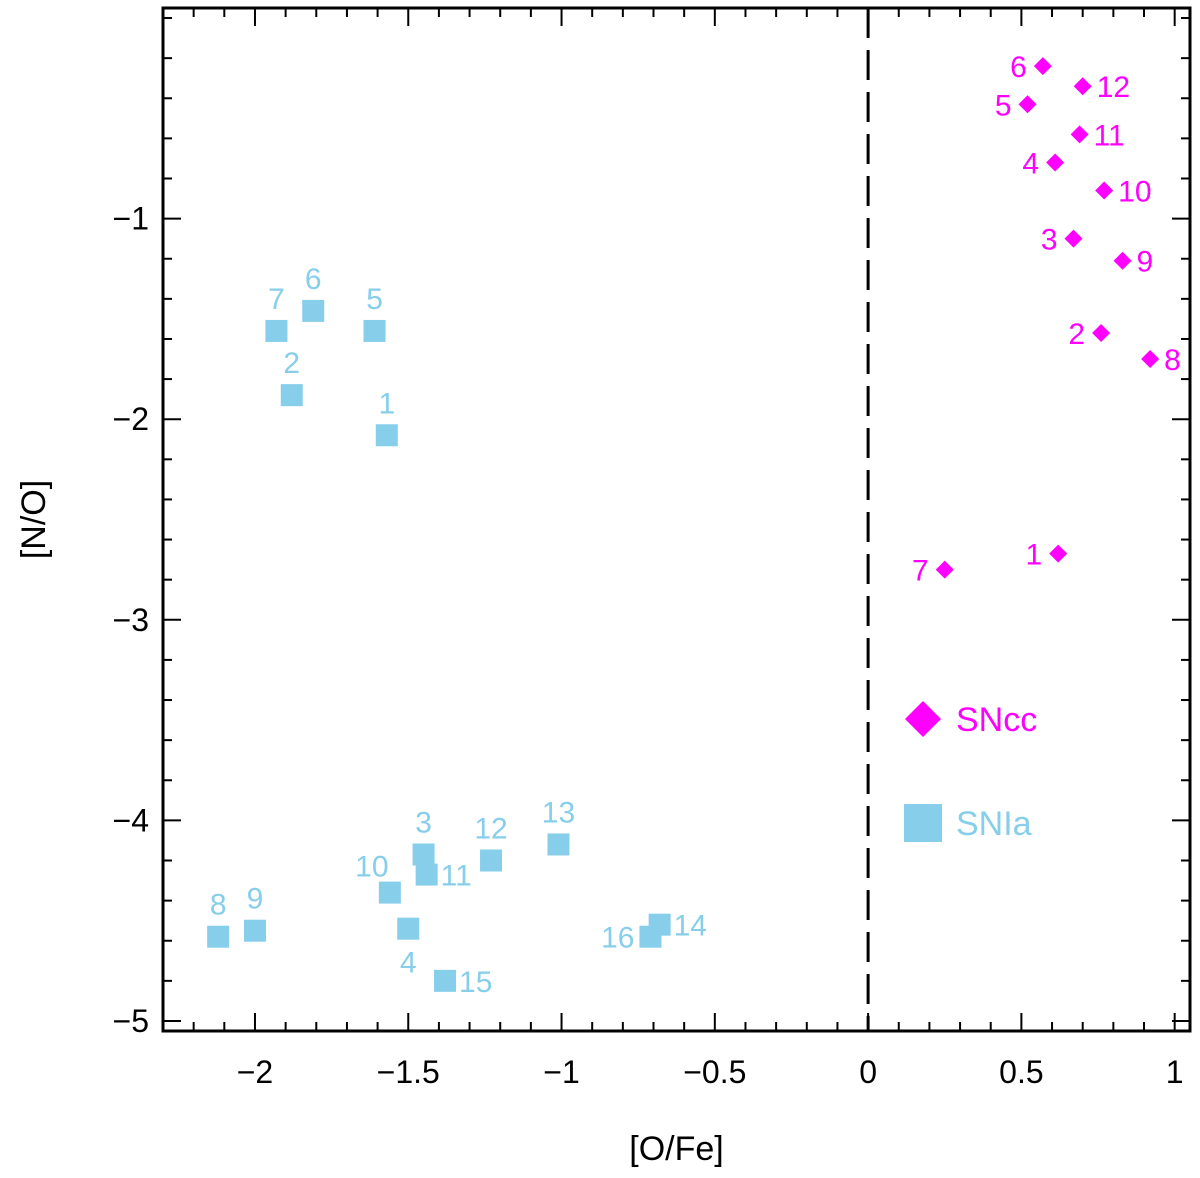 This screenshot has height=1178, width=1200. I want to click on snia-point-label: 10, so click(371, 867).